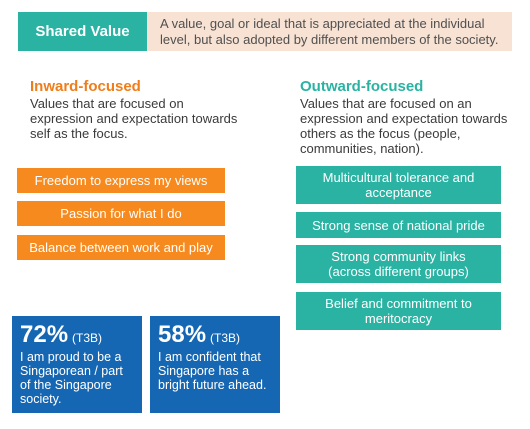  I want to click on inward-item-passion: Passion for what I do, so click(121, 213).